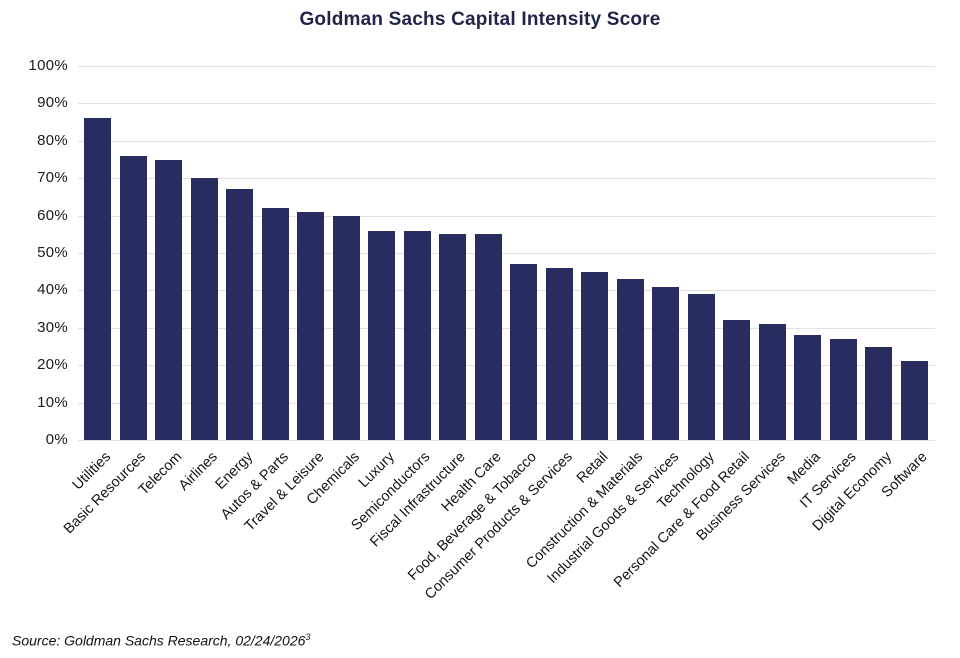 The image size is (960, 658). What do you see at coordinates (52, 178) in the screenshot?
I see `y-axis-tick-label: 70%` at bounding box center [52, 178].